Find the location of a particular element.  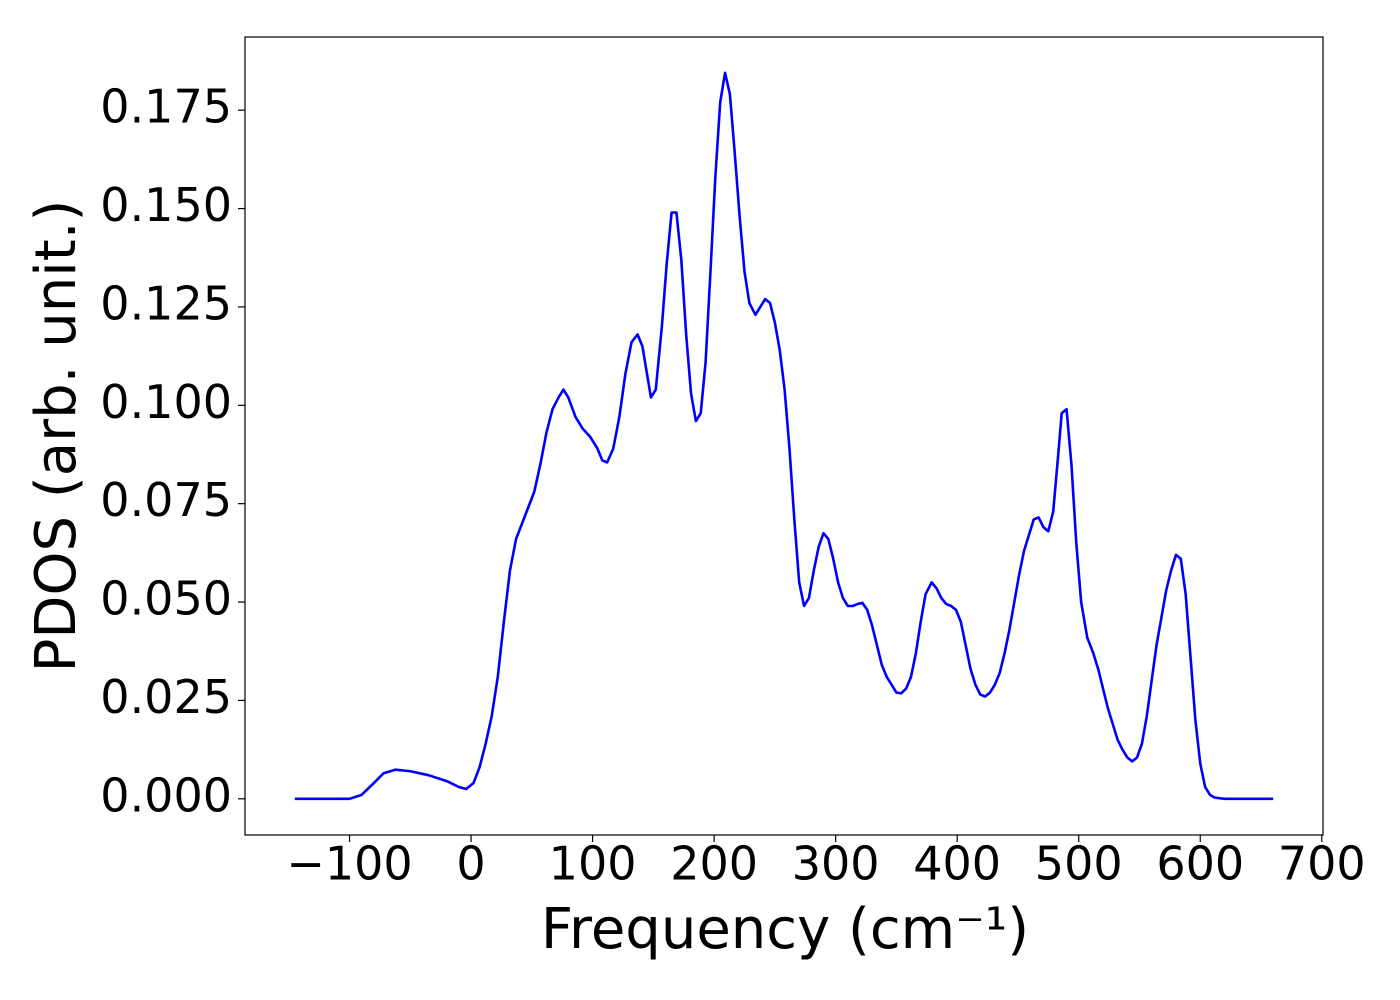

x-tick-label: 600 is located at coordinates (1200, 864).